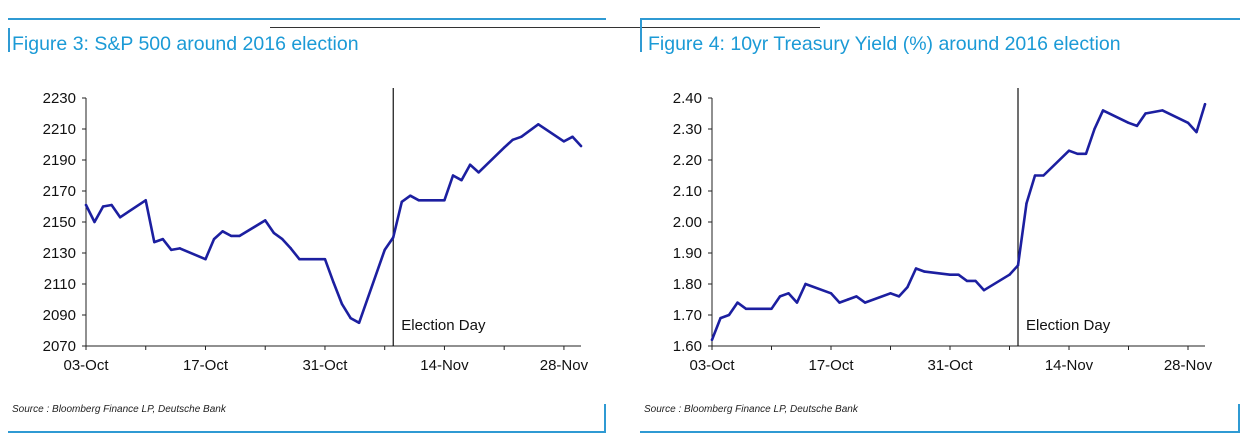 The image size is (1247, 448). Describe the element at coordinates (687, 315) in the screenshot. I see `y-tick-label: 1.70` at that location.